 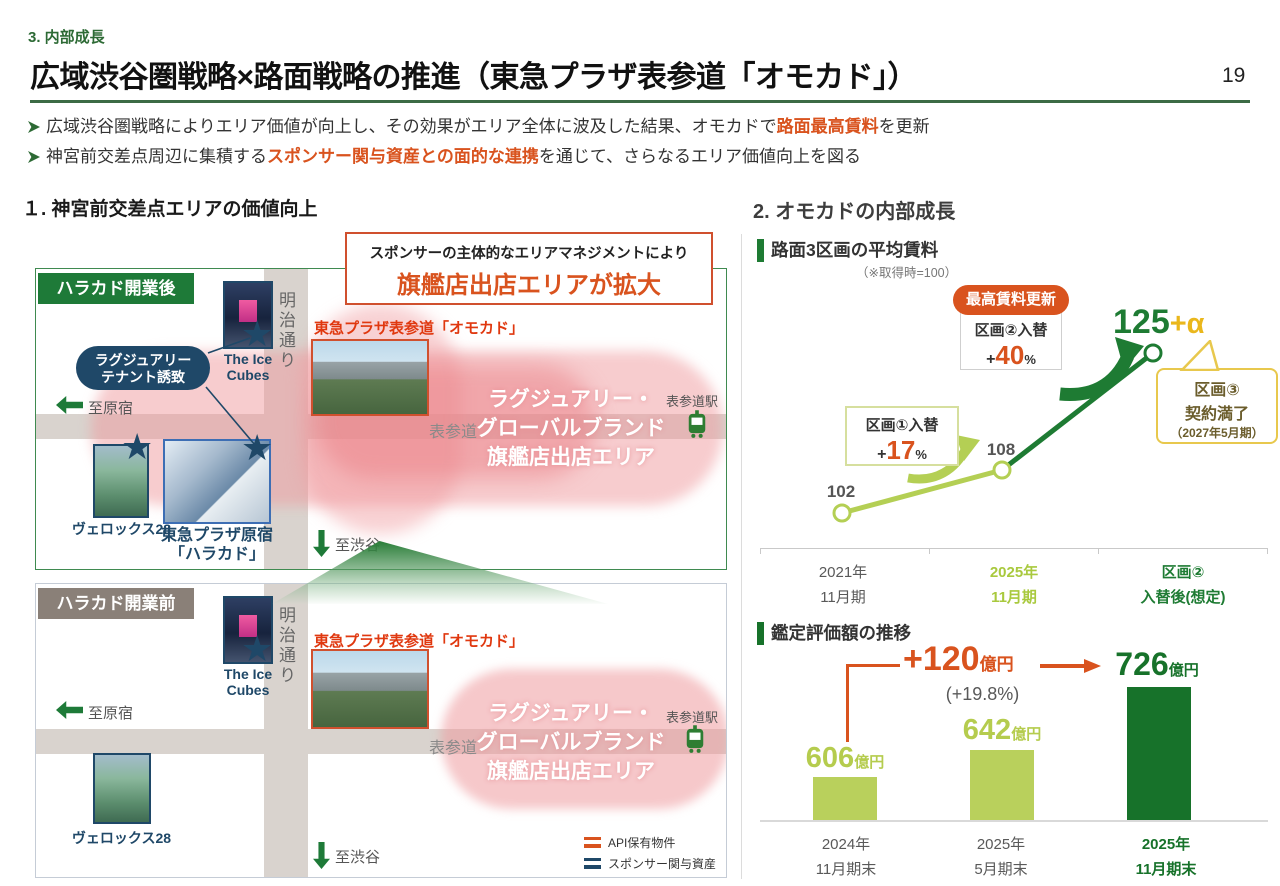 I want to click on rent-xlabel-2025: 2025年 11月期, so click(x=1014, y=585).